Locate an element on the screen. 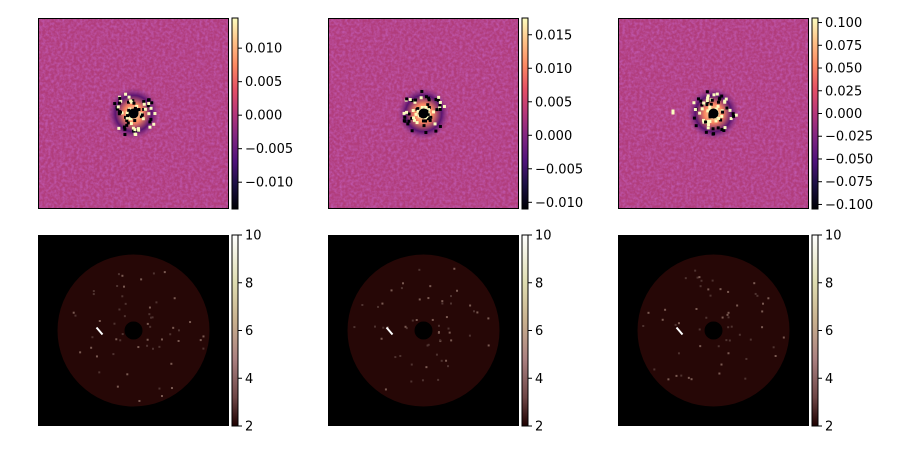  colorbar-tick-label: 0.050 is located at coordinates (843, 69).